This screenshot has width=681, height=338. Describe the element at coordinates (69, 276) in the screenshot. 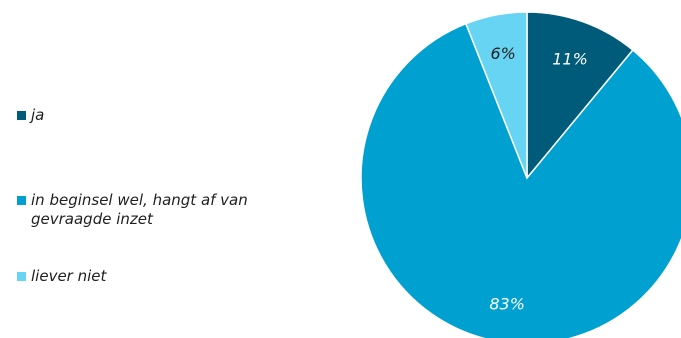

I see `legend-label: liever niet` at that location.